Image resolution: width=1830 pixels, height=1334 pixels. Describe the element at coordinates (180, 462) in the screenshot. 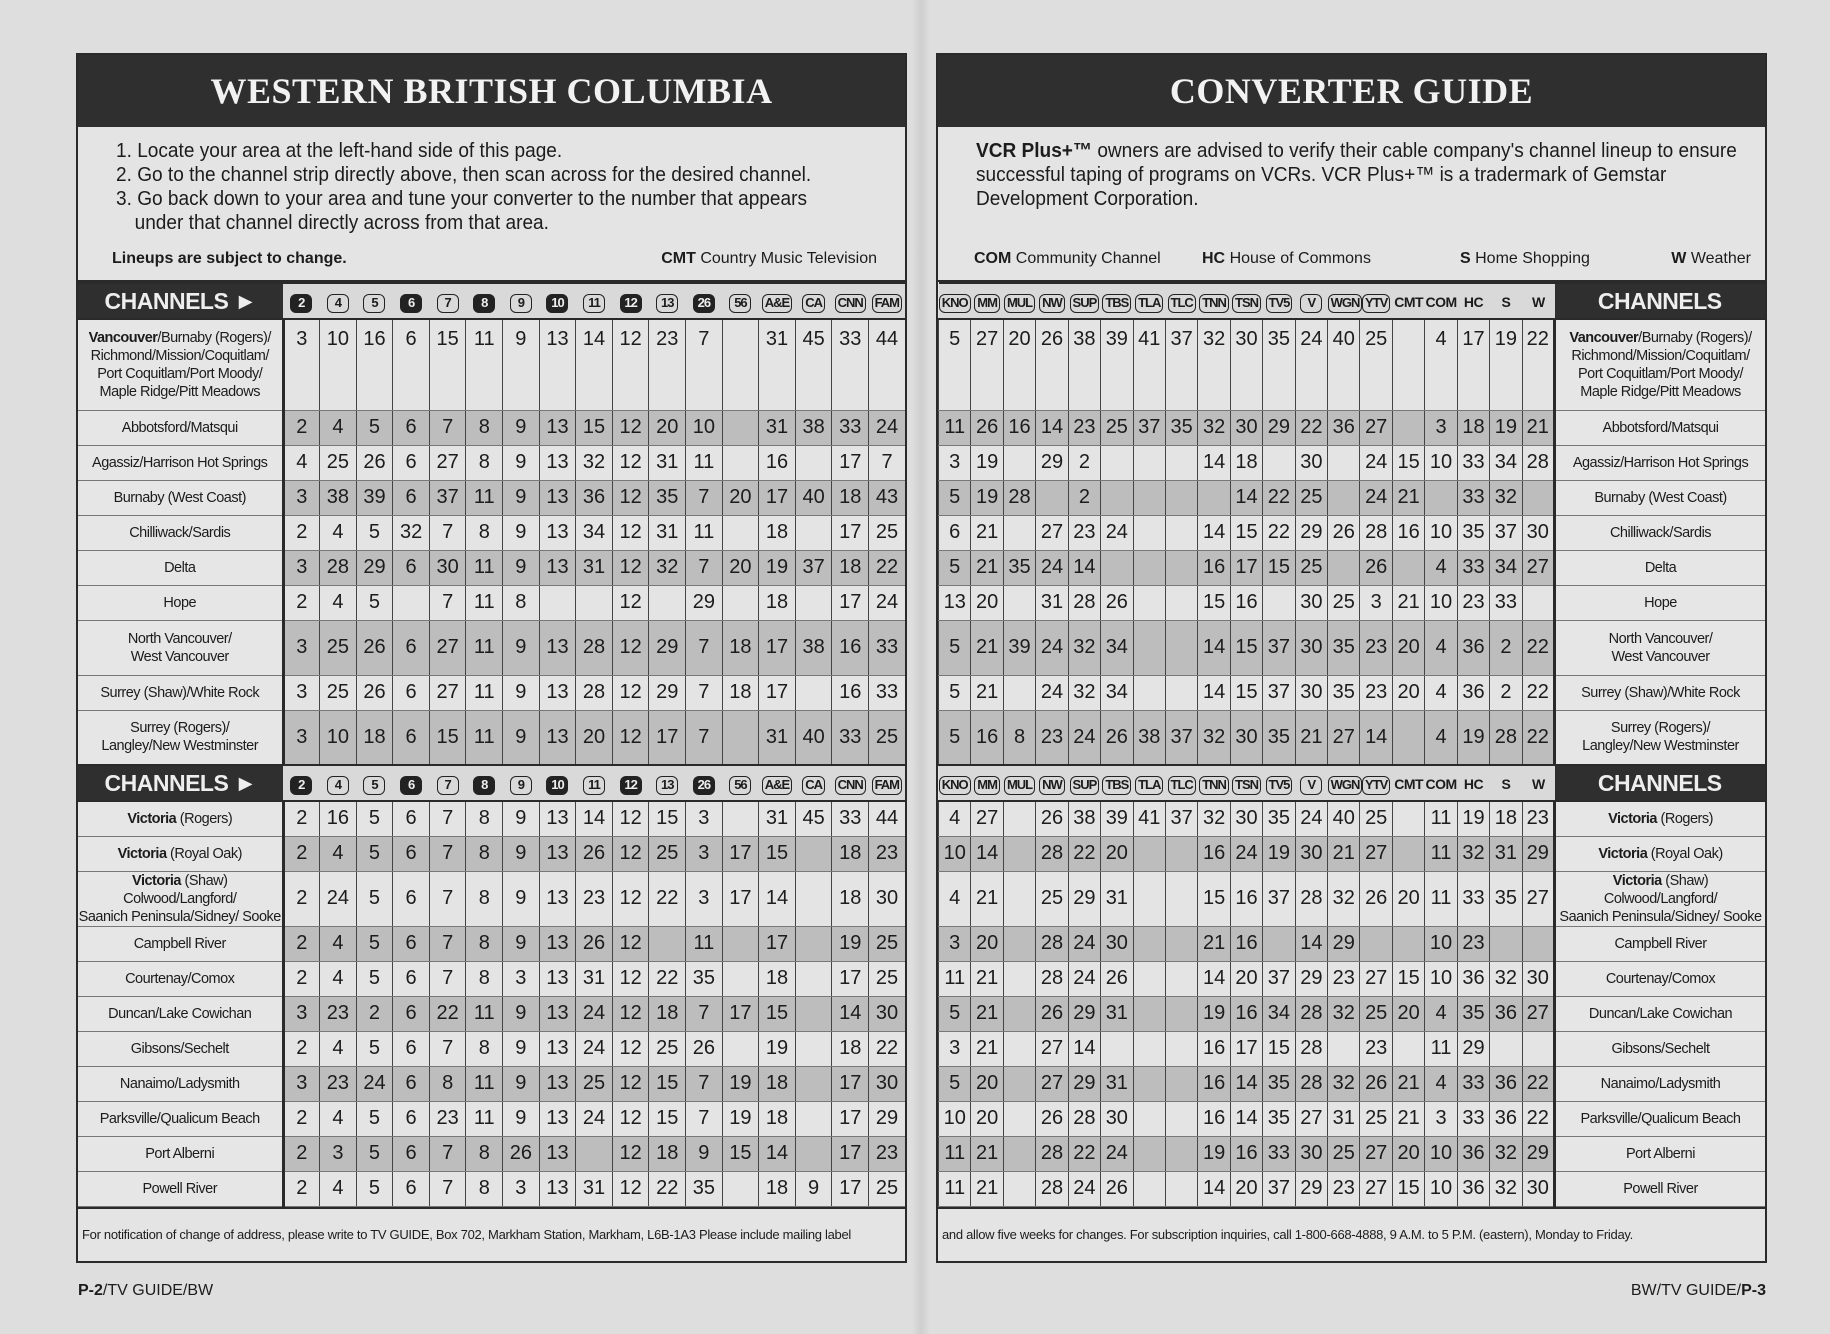

I see `area-name-line: Agassiz/Harrison Hot Springs` at that location.